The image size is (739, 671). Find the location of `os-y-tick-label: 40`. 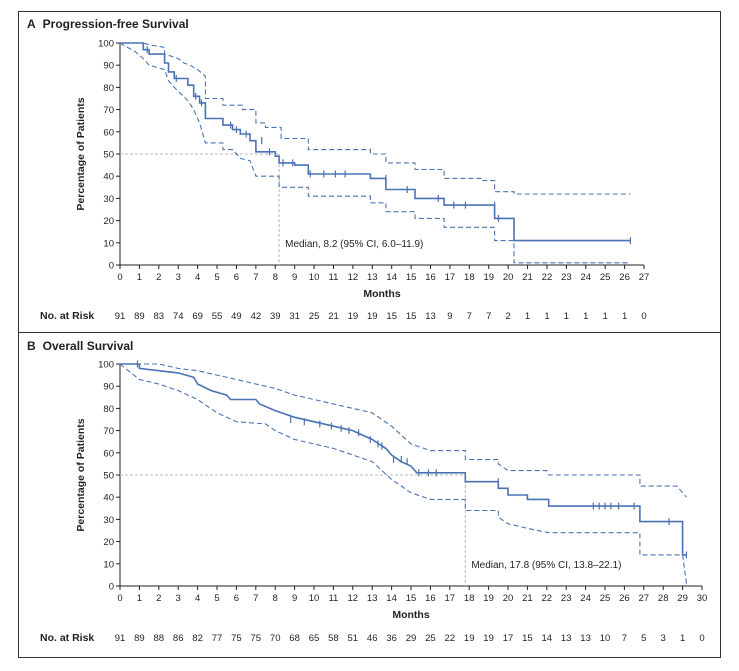

os-y-tick-label: 40 is located at coordinates (108, 498).